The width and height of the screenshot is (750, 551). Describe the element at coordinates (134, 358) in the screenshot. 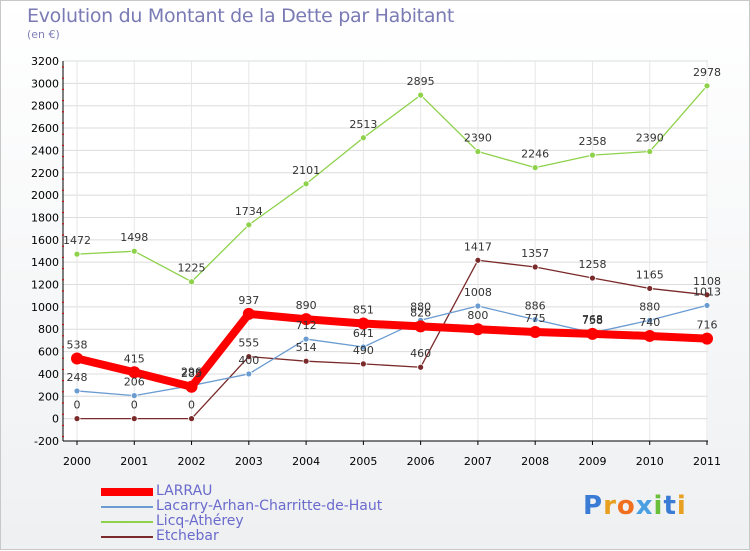

I see `data-label: 415` at that location.